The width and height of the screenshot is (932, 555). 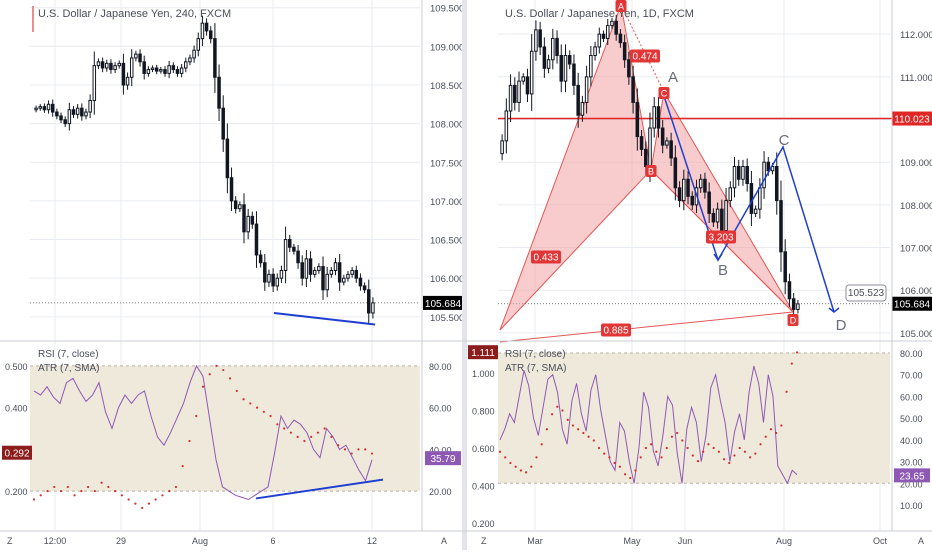 What do you see at coordinates (707, 541) in the screenshot?
I see `right-time-axis: Mar May Jun Aug Oct` at bounding box center [707, 541].